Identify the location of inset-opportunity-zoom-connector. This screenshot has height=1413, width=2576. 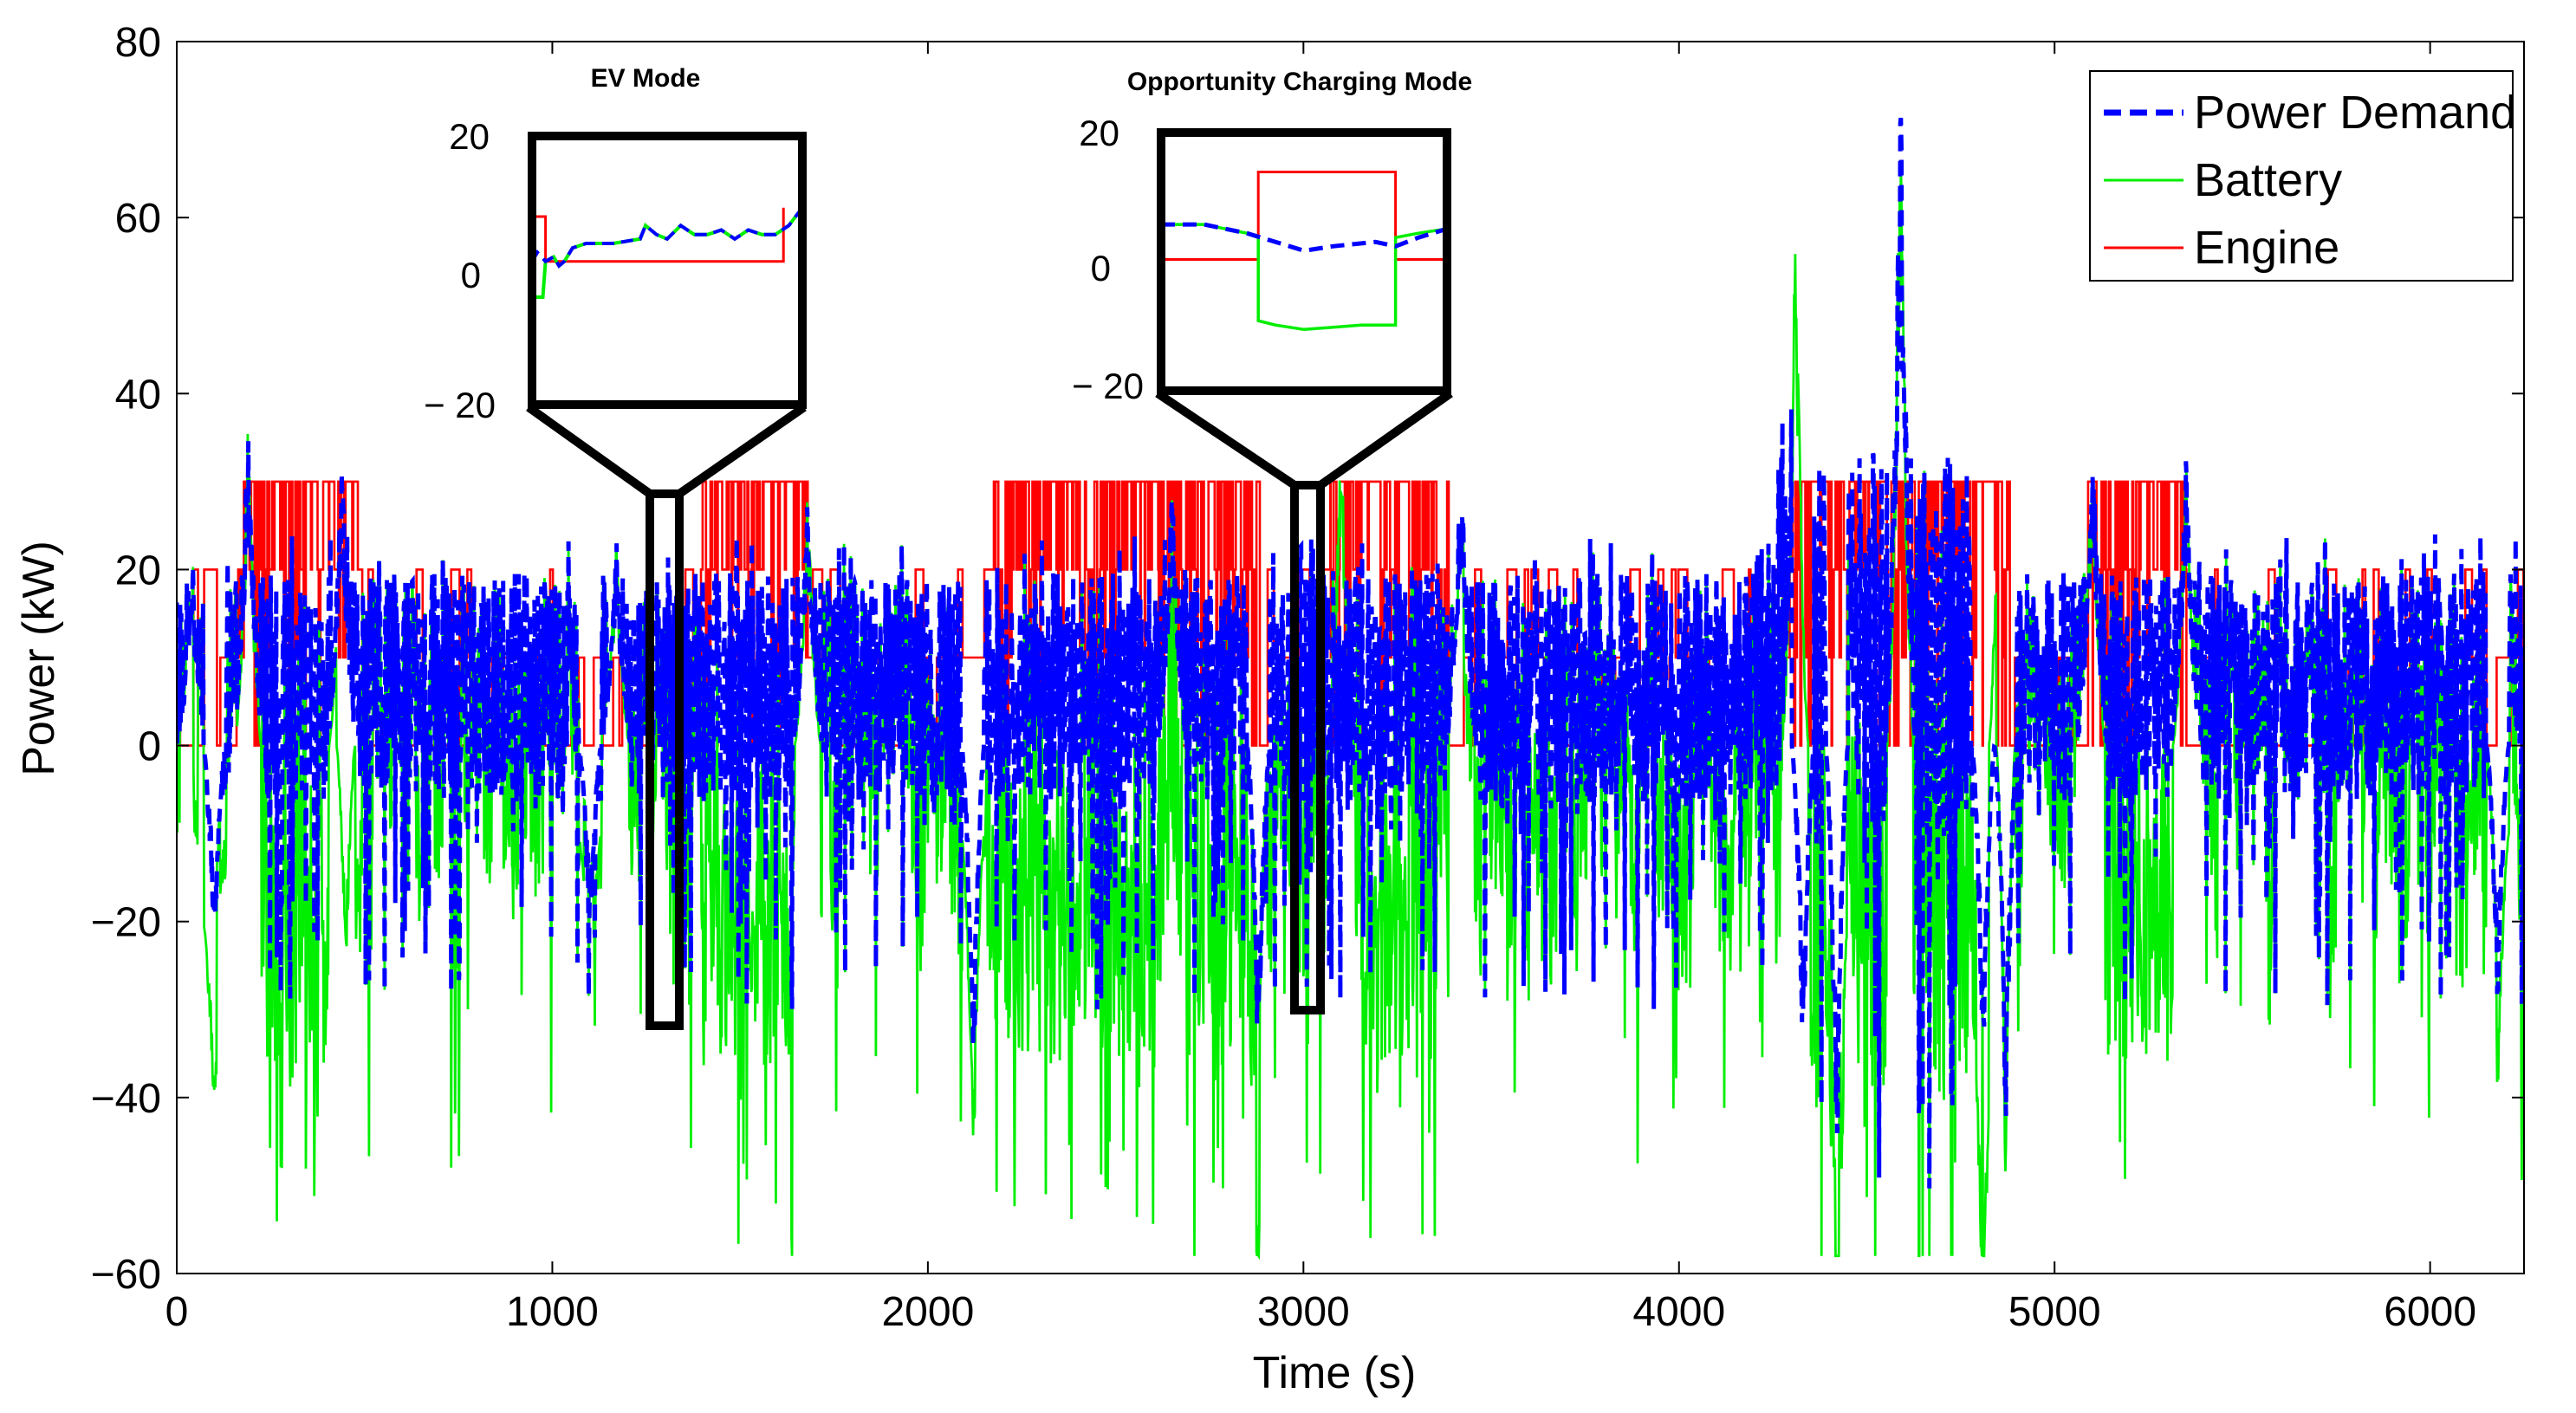
(1304, 701).